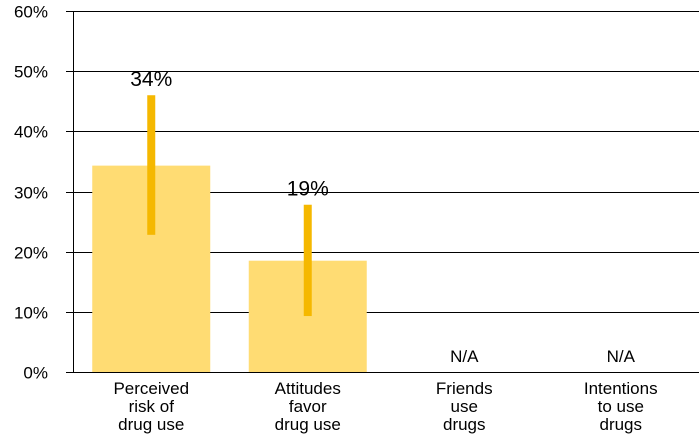  Describe the element at coordinates (151, 388) in the screenshot. I see `category-label: Perceived` at that location.